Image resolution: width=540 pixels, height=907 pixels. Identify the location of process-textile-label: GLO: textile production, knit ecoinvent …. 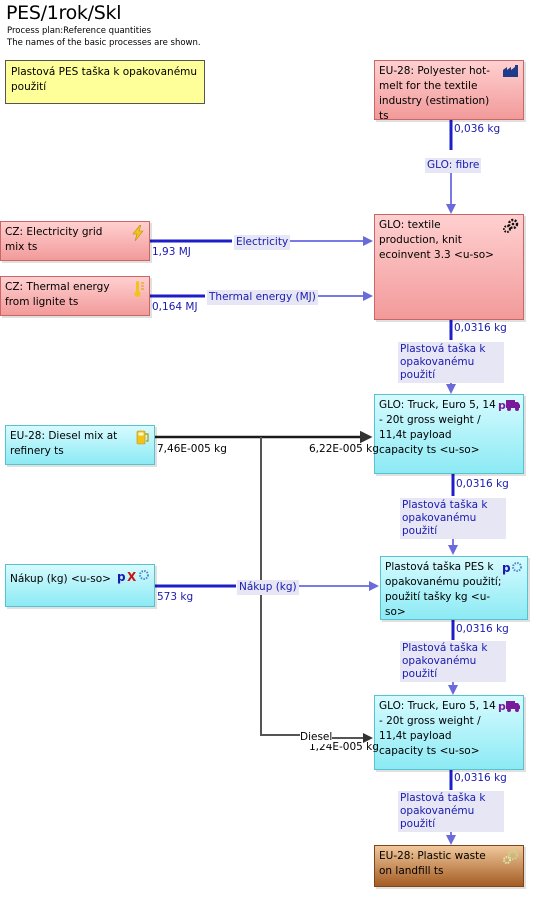
(436, 240).